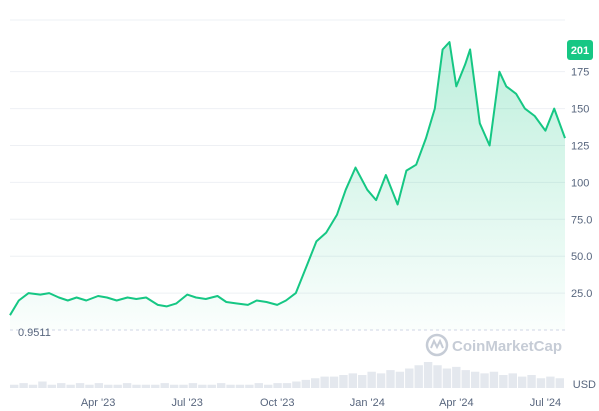 Image resolution: width=599 pixels, height=411 pixels. I want to click on baseline-label: 0.9511, so click(34, 333).